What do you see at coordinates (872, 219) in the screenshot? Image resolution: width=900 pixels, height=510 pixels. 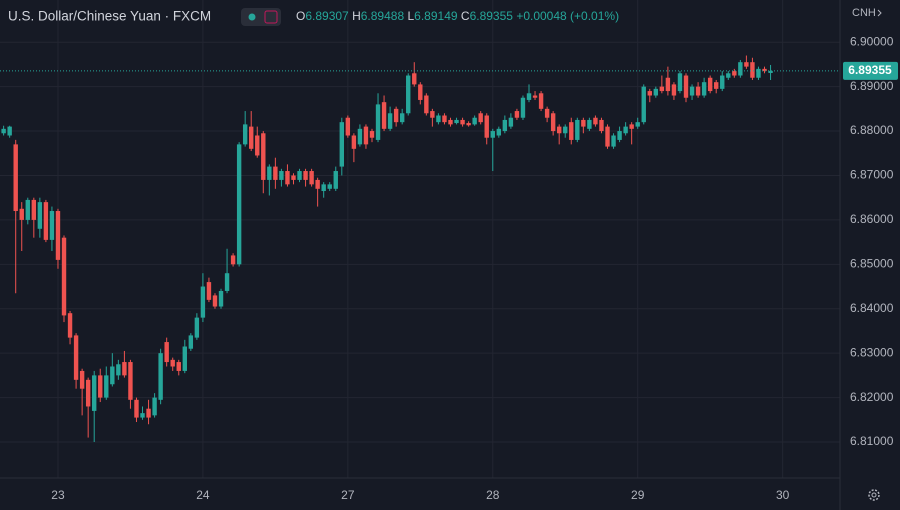 I see `y-tick-label: 6.86000` at bounding box center [872, 219].